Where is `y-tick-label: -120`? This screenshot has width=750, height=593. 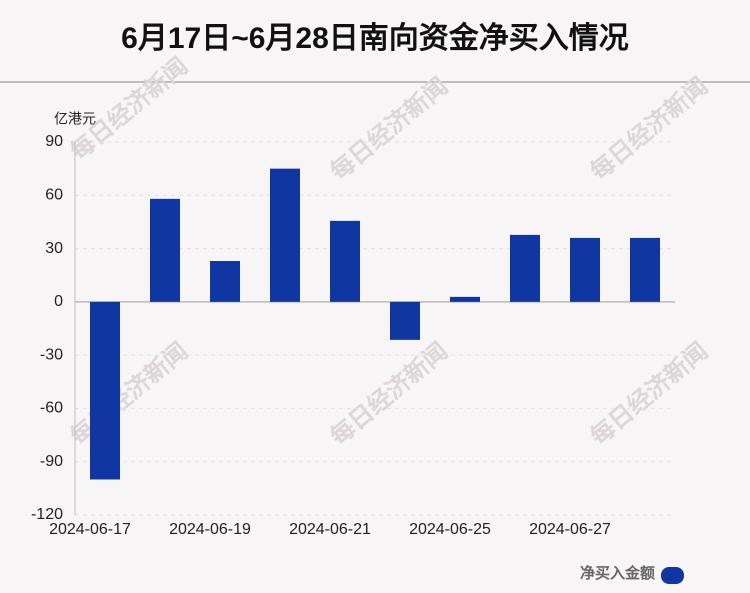
y-tick-label: -120 is located at coordinates (47, 514).